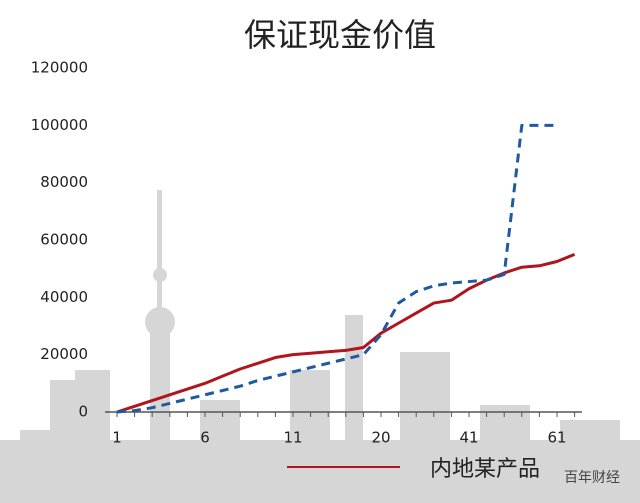 The height and width of the screenshot is (503, 640). I want to click on chart-title: 保证现金价值, so click(340, 35).